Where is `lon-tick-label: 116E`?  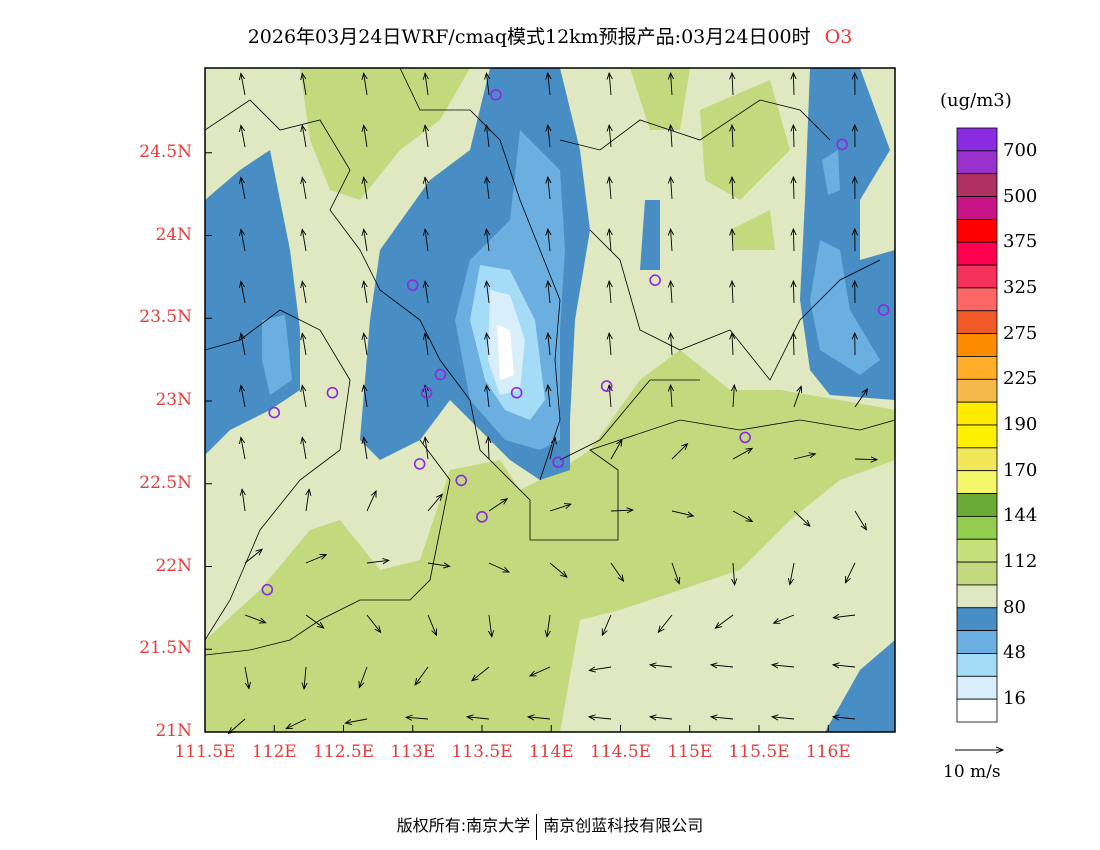 lon-tick-label: 116E is located at coordinates (828, 752).